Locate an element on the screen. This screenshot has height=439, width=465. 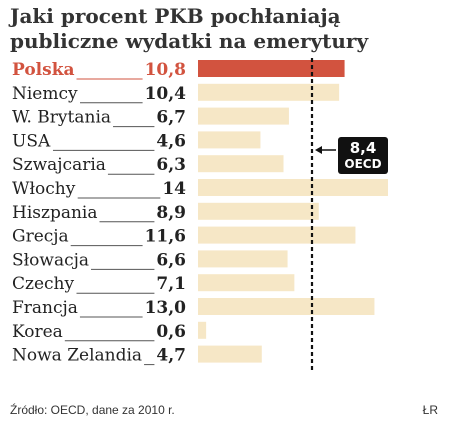
bar-polska is located at coordinates (271, 68).